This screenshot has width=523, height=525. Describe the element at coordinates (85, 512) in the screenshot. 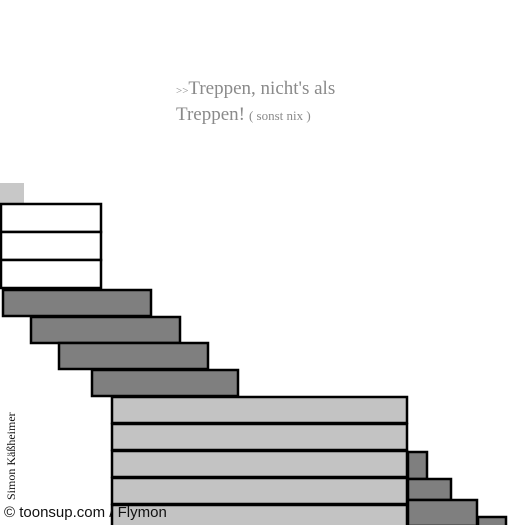

I see `credit-text: © toonsup.com / Flymon` at that location.